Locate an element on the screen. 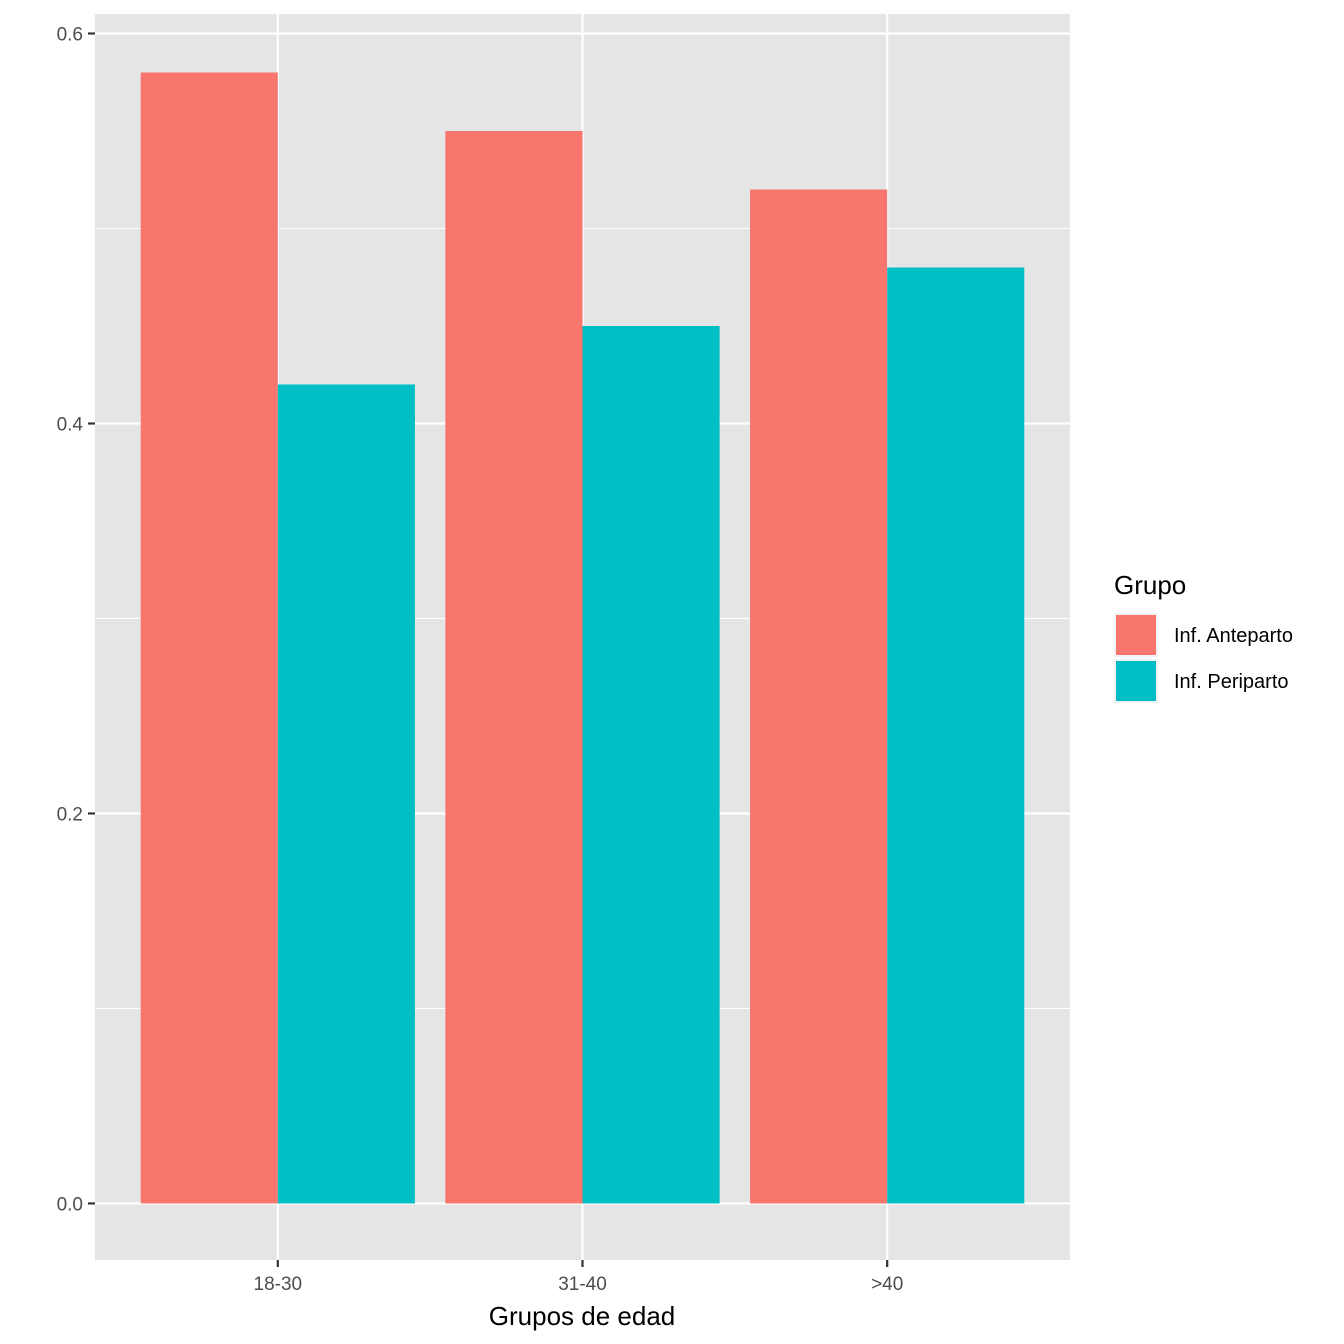 Image resolution: width=1344 pixels, height=1344 pixels. x-axis-title: Grupos de edad is located at coordinates (582, 1316).